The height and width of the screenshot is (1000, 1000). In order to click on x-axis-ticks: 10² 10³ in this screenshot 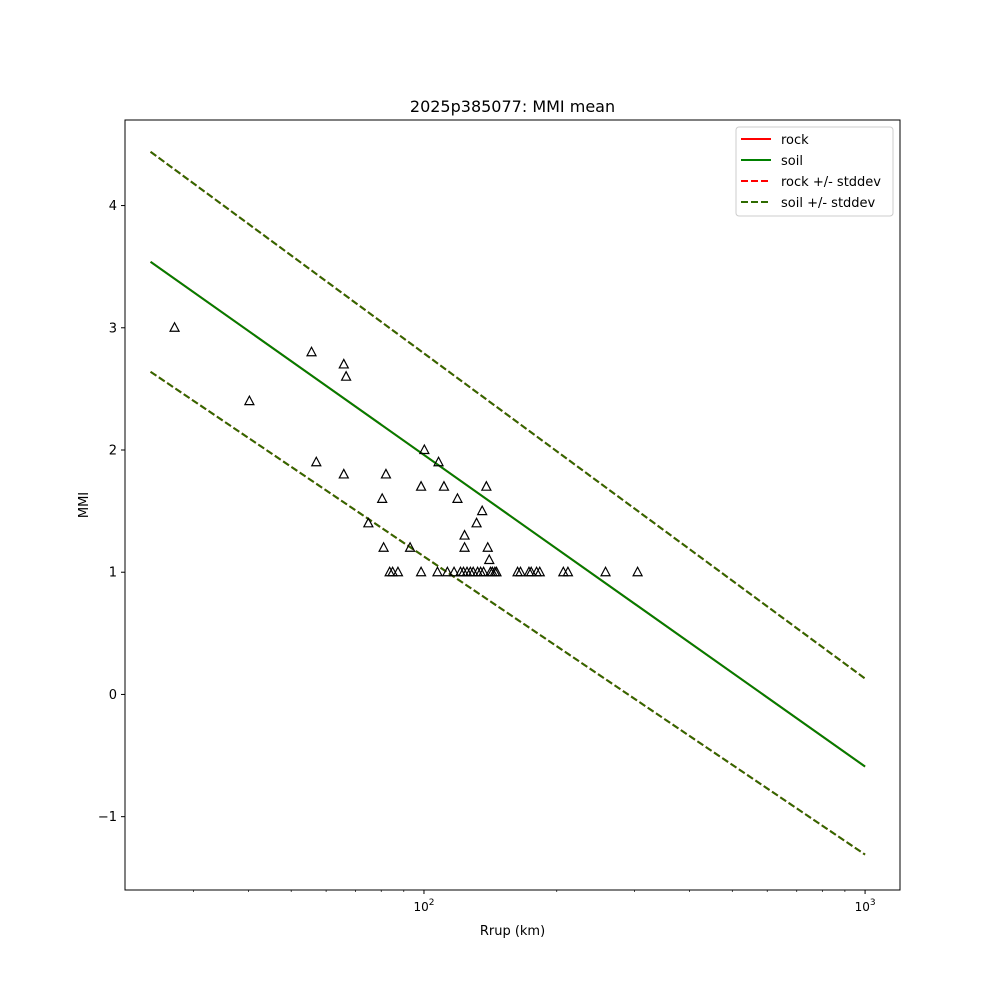, I will do `click(534, 902)`.